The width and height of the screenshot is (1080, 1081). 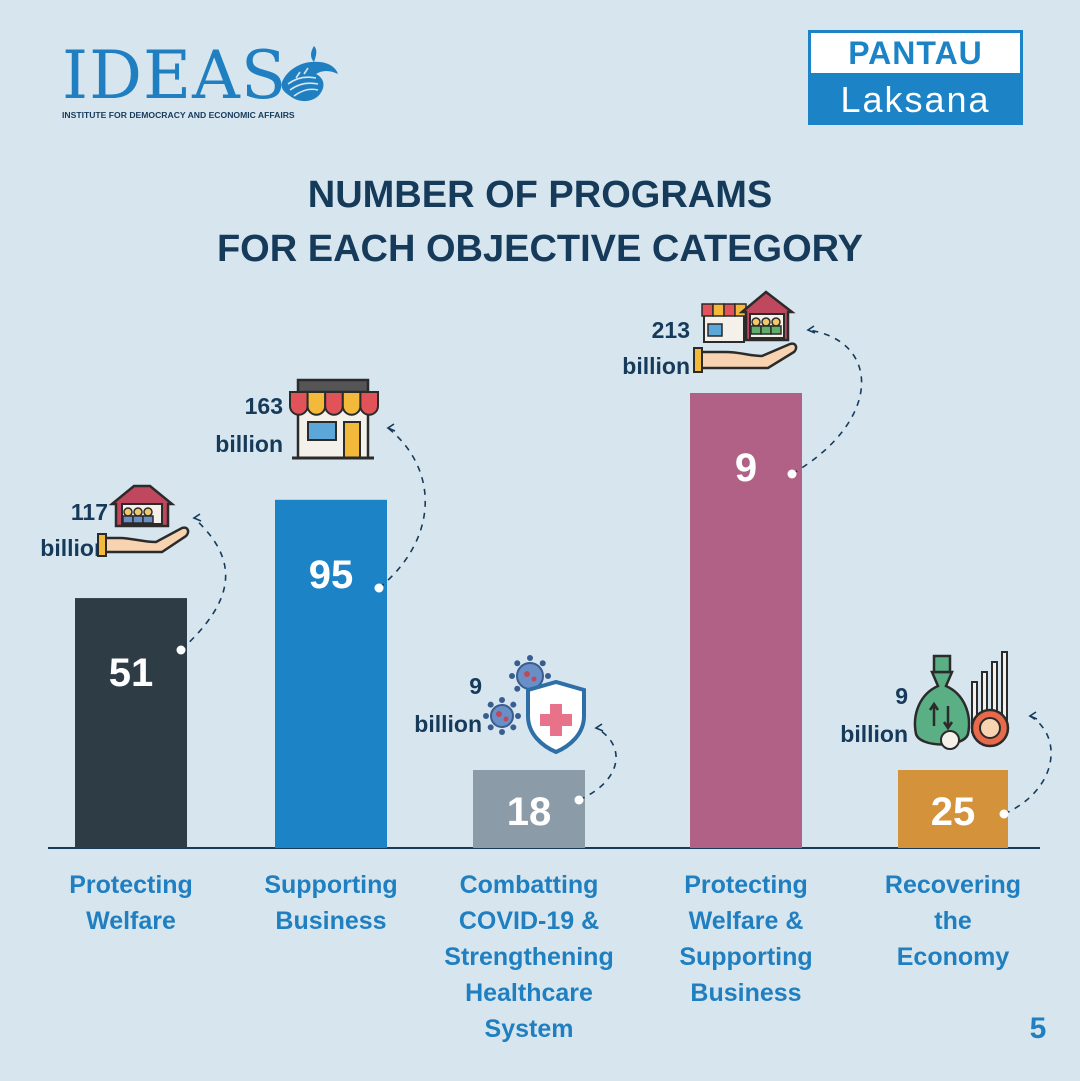 I want to click on category-label-line: COVID-19 &, so click(x=529, y=921).